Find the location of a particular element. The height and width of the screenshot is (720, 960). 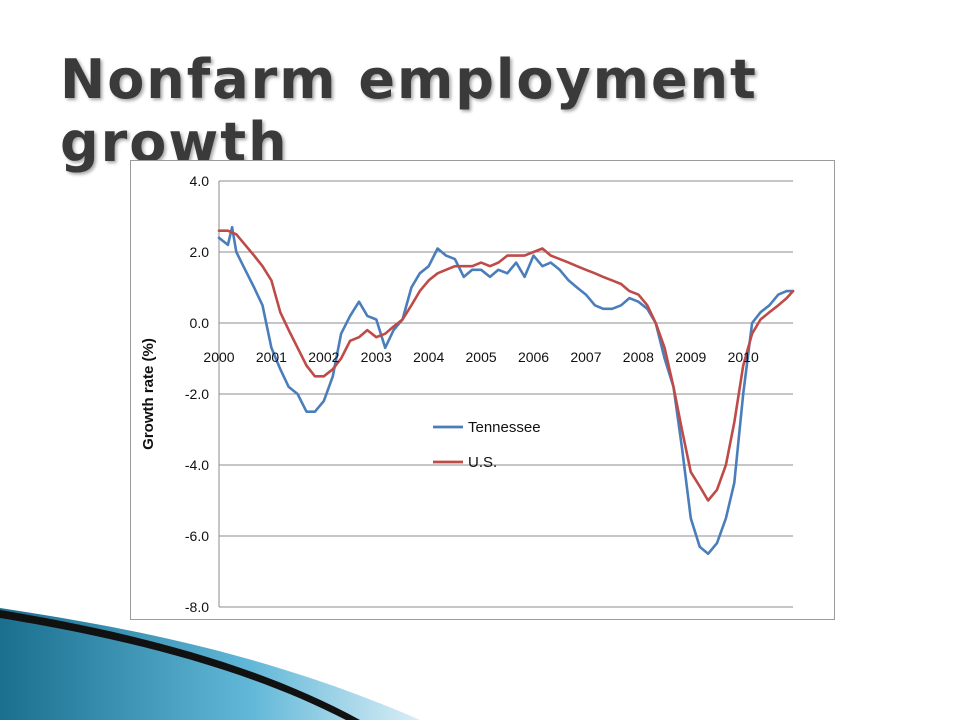

x-tick-label: 2003 is located at coordinates (376, 357).